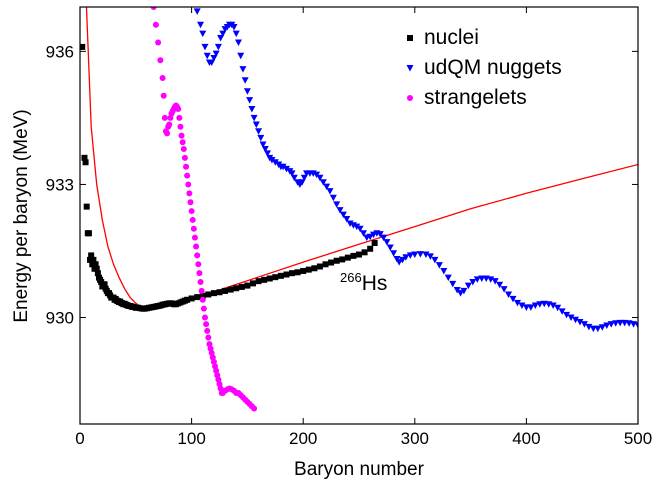  What do you see at coordinates (493, 67) in the screenshot?
I see `legend-label: udQM nuggets` at bounding box center [493, 67].